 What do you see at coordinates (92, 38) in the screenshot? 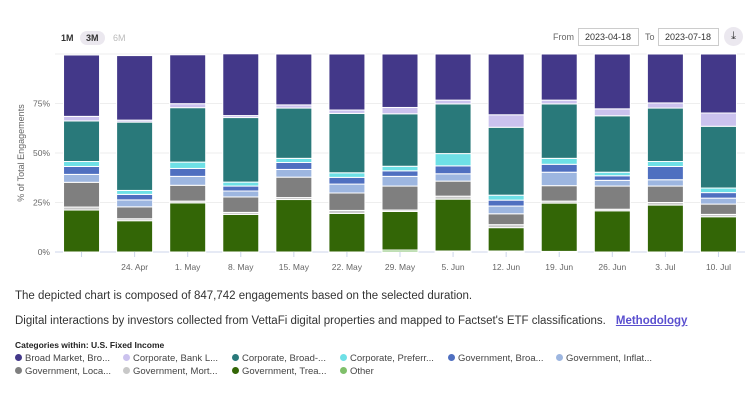
I see `range-3m-button: 3M` at bounding box center [92, 38].